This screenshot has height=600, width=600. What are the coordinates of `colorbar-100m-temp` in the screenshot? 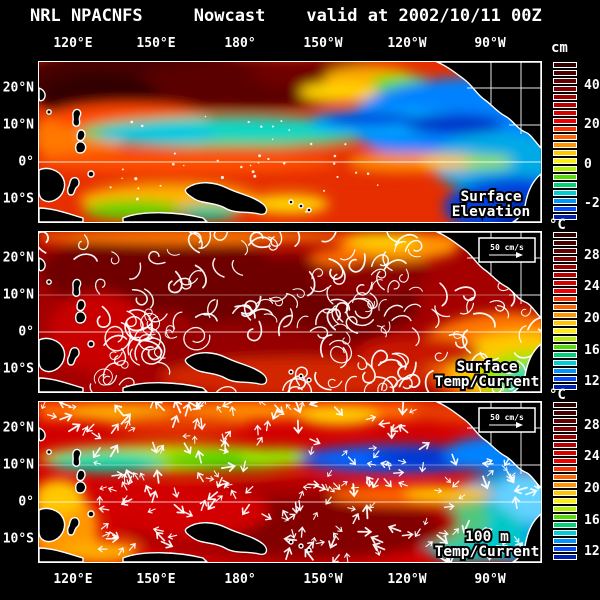 It's located at (566, 482).